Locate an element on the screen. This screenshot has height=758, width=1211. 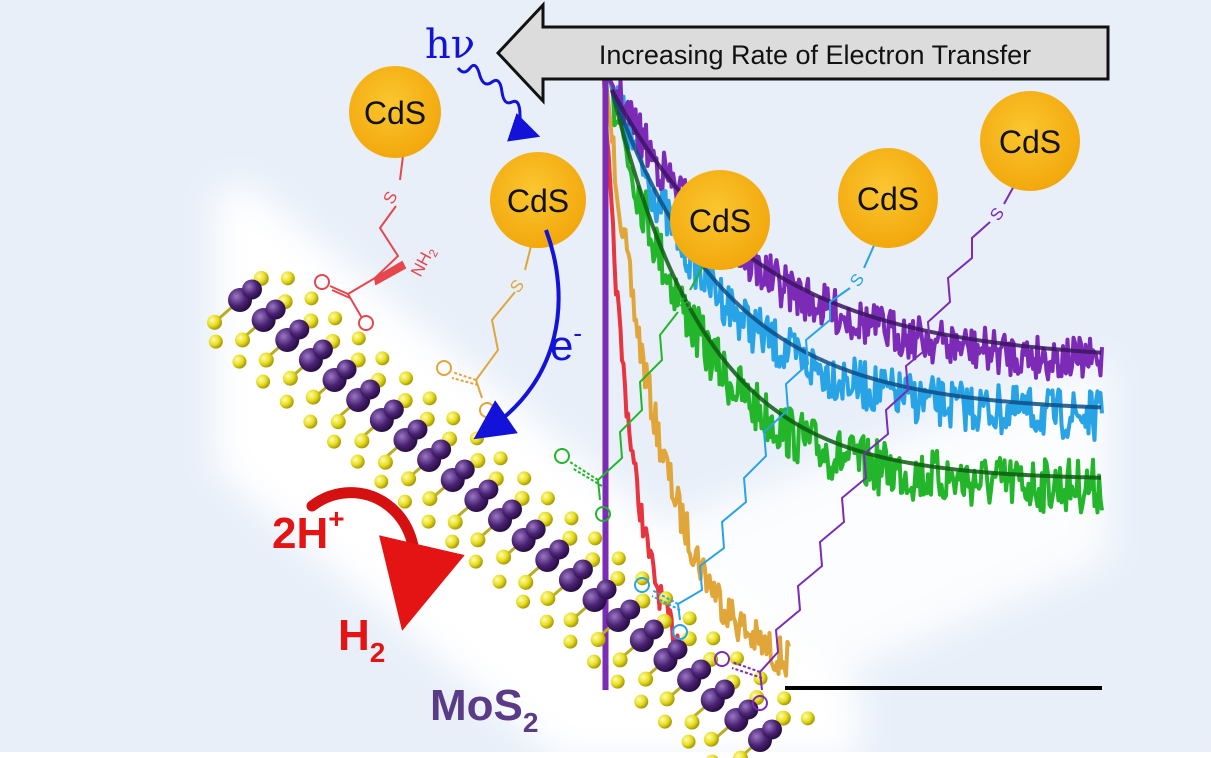
photon-squiggle is located at coordinates (498, 102).